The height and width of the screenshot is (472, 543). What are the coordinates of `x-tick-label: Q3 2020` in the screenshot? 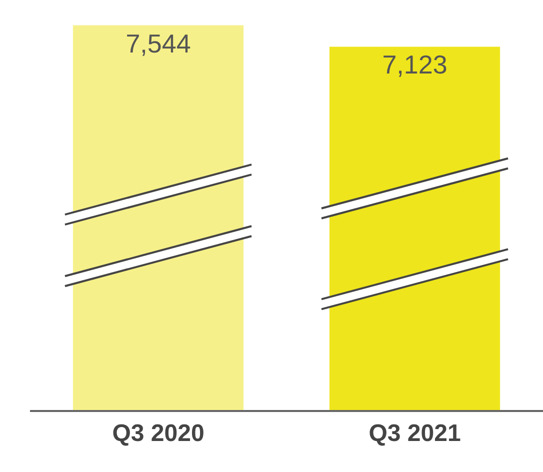 It's located at (158, 433).